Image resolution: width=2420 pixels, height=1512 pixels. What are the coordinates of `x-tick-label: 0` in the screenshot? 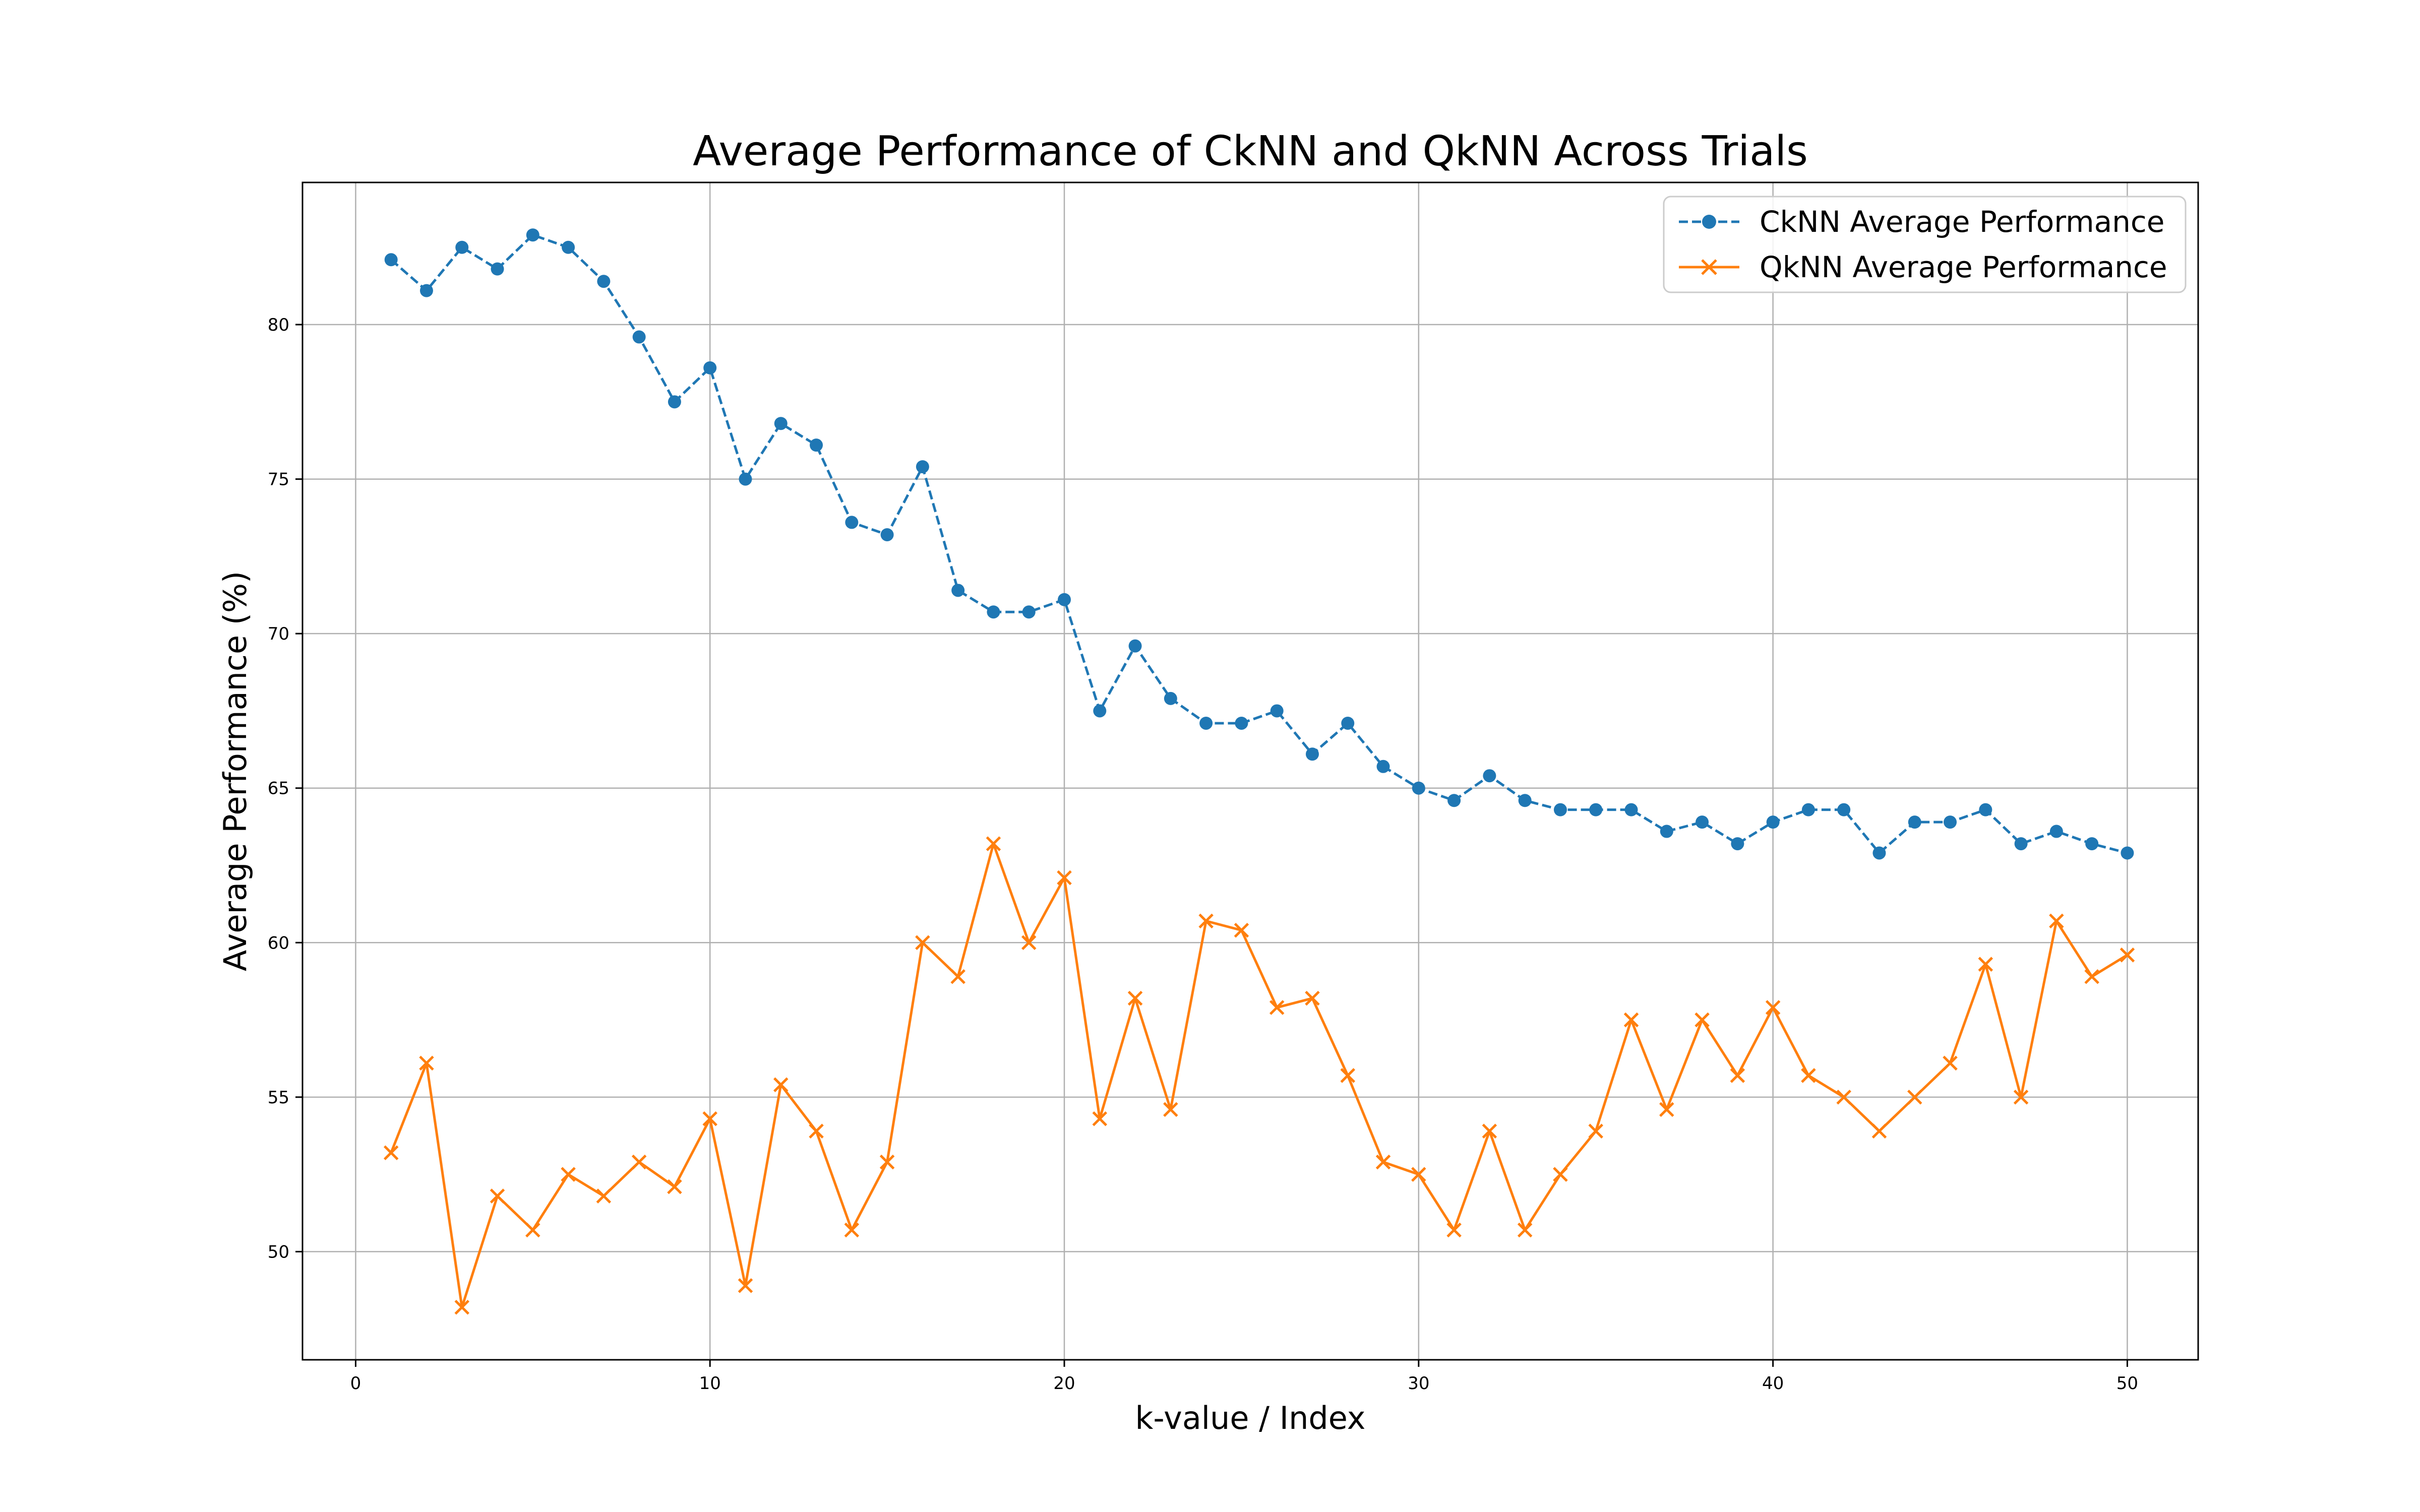 It's located at (355, 1383).